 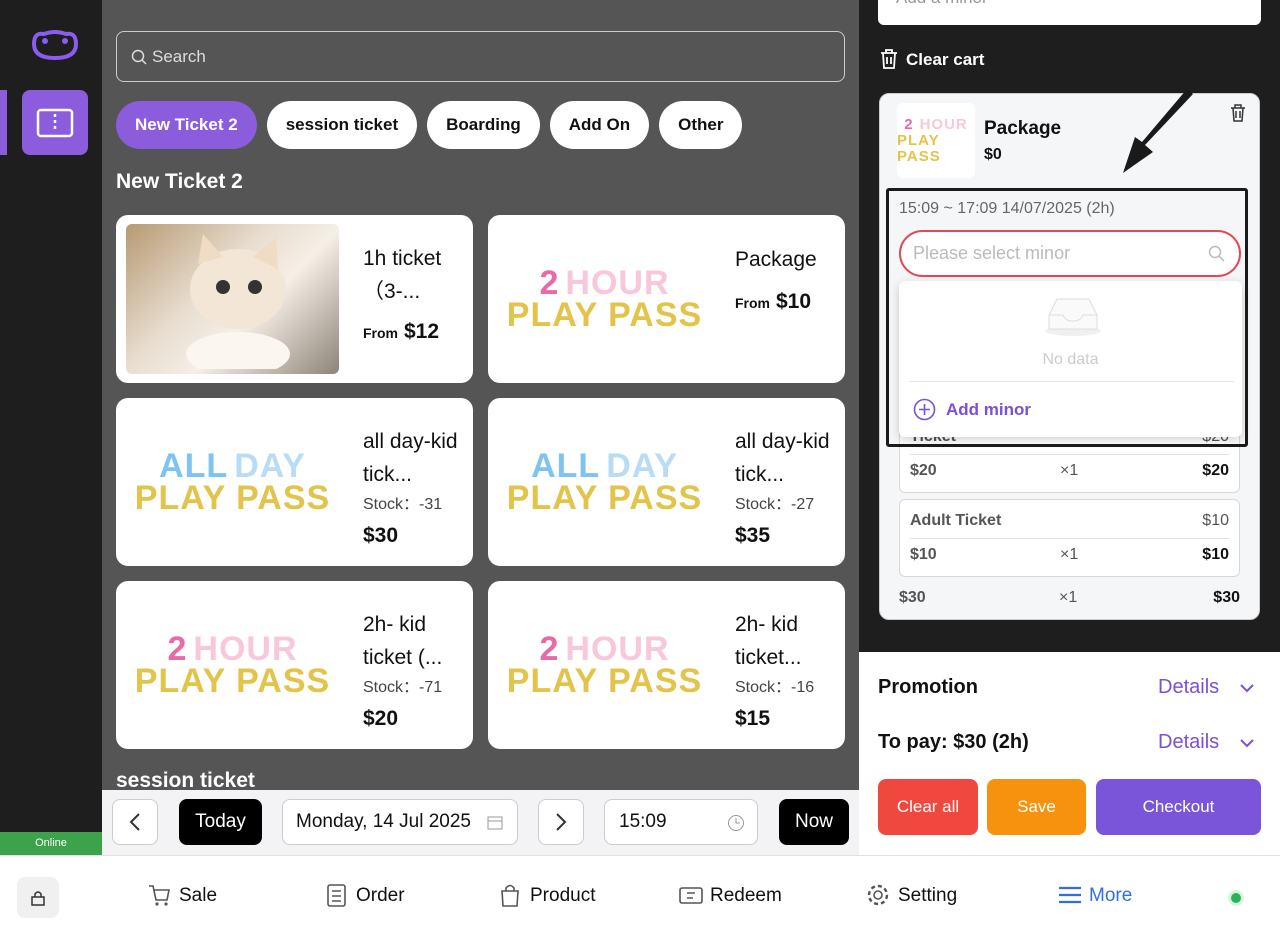 I want to click on connection-dot, so click(x=1236, y=898).